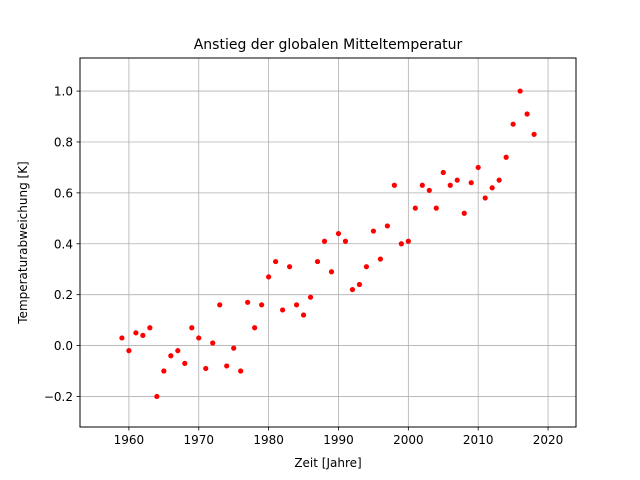  I want to click on x-tick-label: 2010, so click(478, 440).